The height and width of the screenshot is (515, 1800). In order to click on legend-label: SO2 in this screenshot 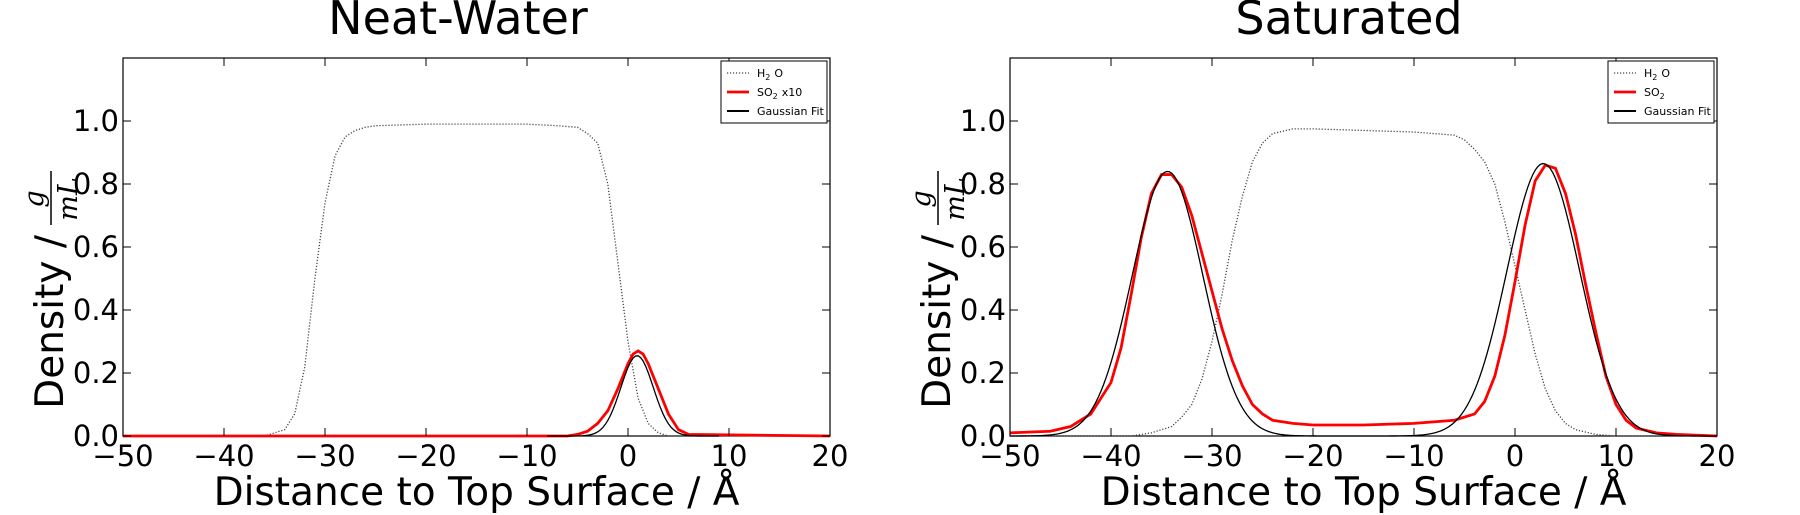, I will do `click(1654, 93)`.